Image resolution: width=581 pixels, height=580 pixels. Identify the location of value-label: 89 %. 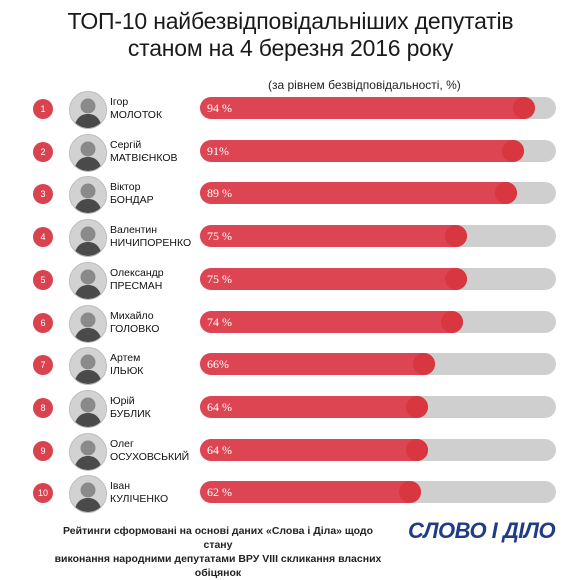
(219, 193).